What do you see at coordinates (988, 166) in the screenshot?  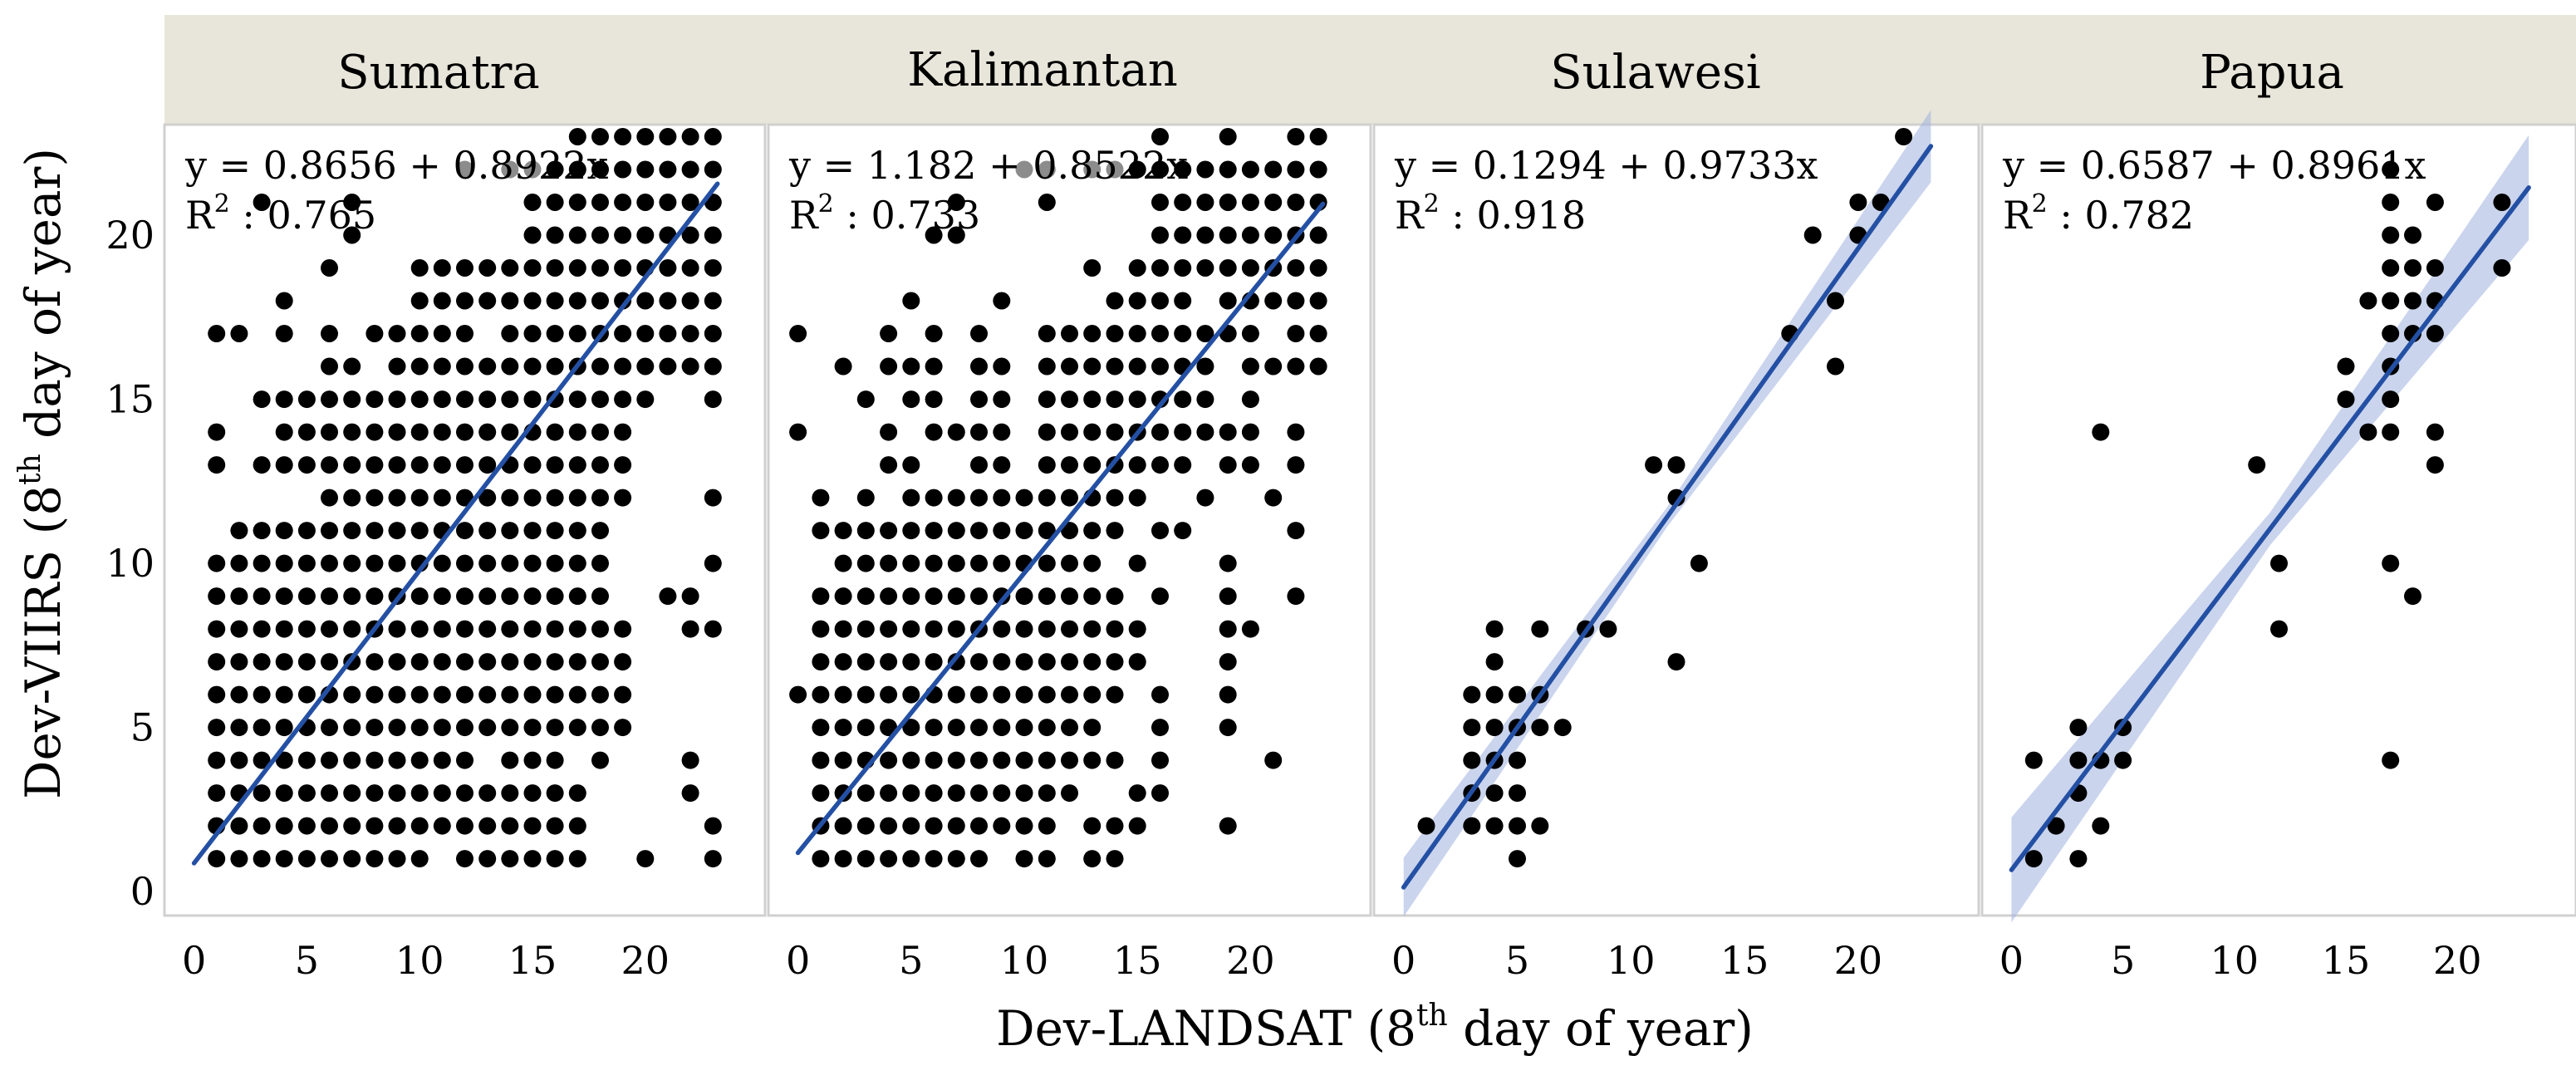 I see `regression-equation: y = 1.182 + 0.8522x` at bounding box center [988, 166].